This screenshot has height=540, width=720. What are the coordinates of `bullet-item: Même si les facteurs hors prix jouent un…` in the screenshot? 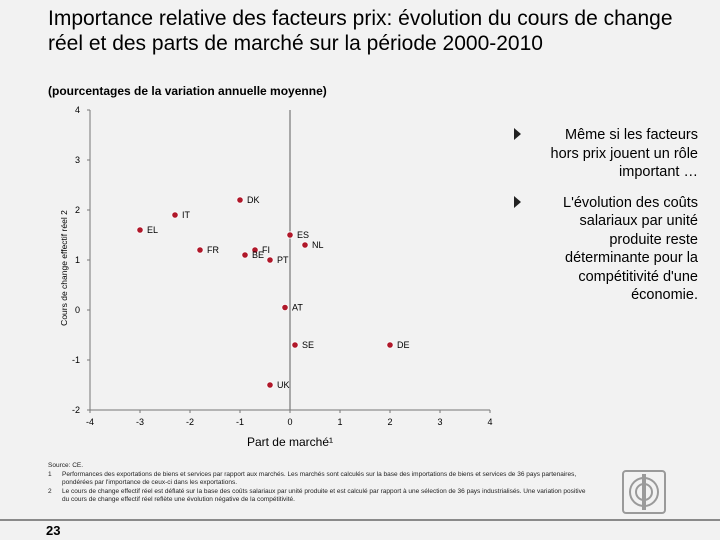 It's located at (605, 154).